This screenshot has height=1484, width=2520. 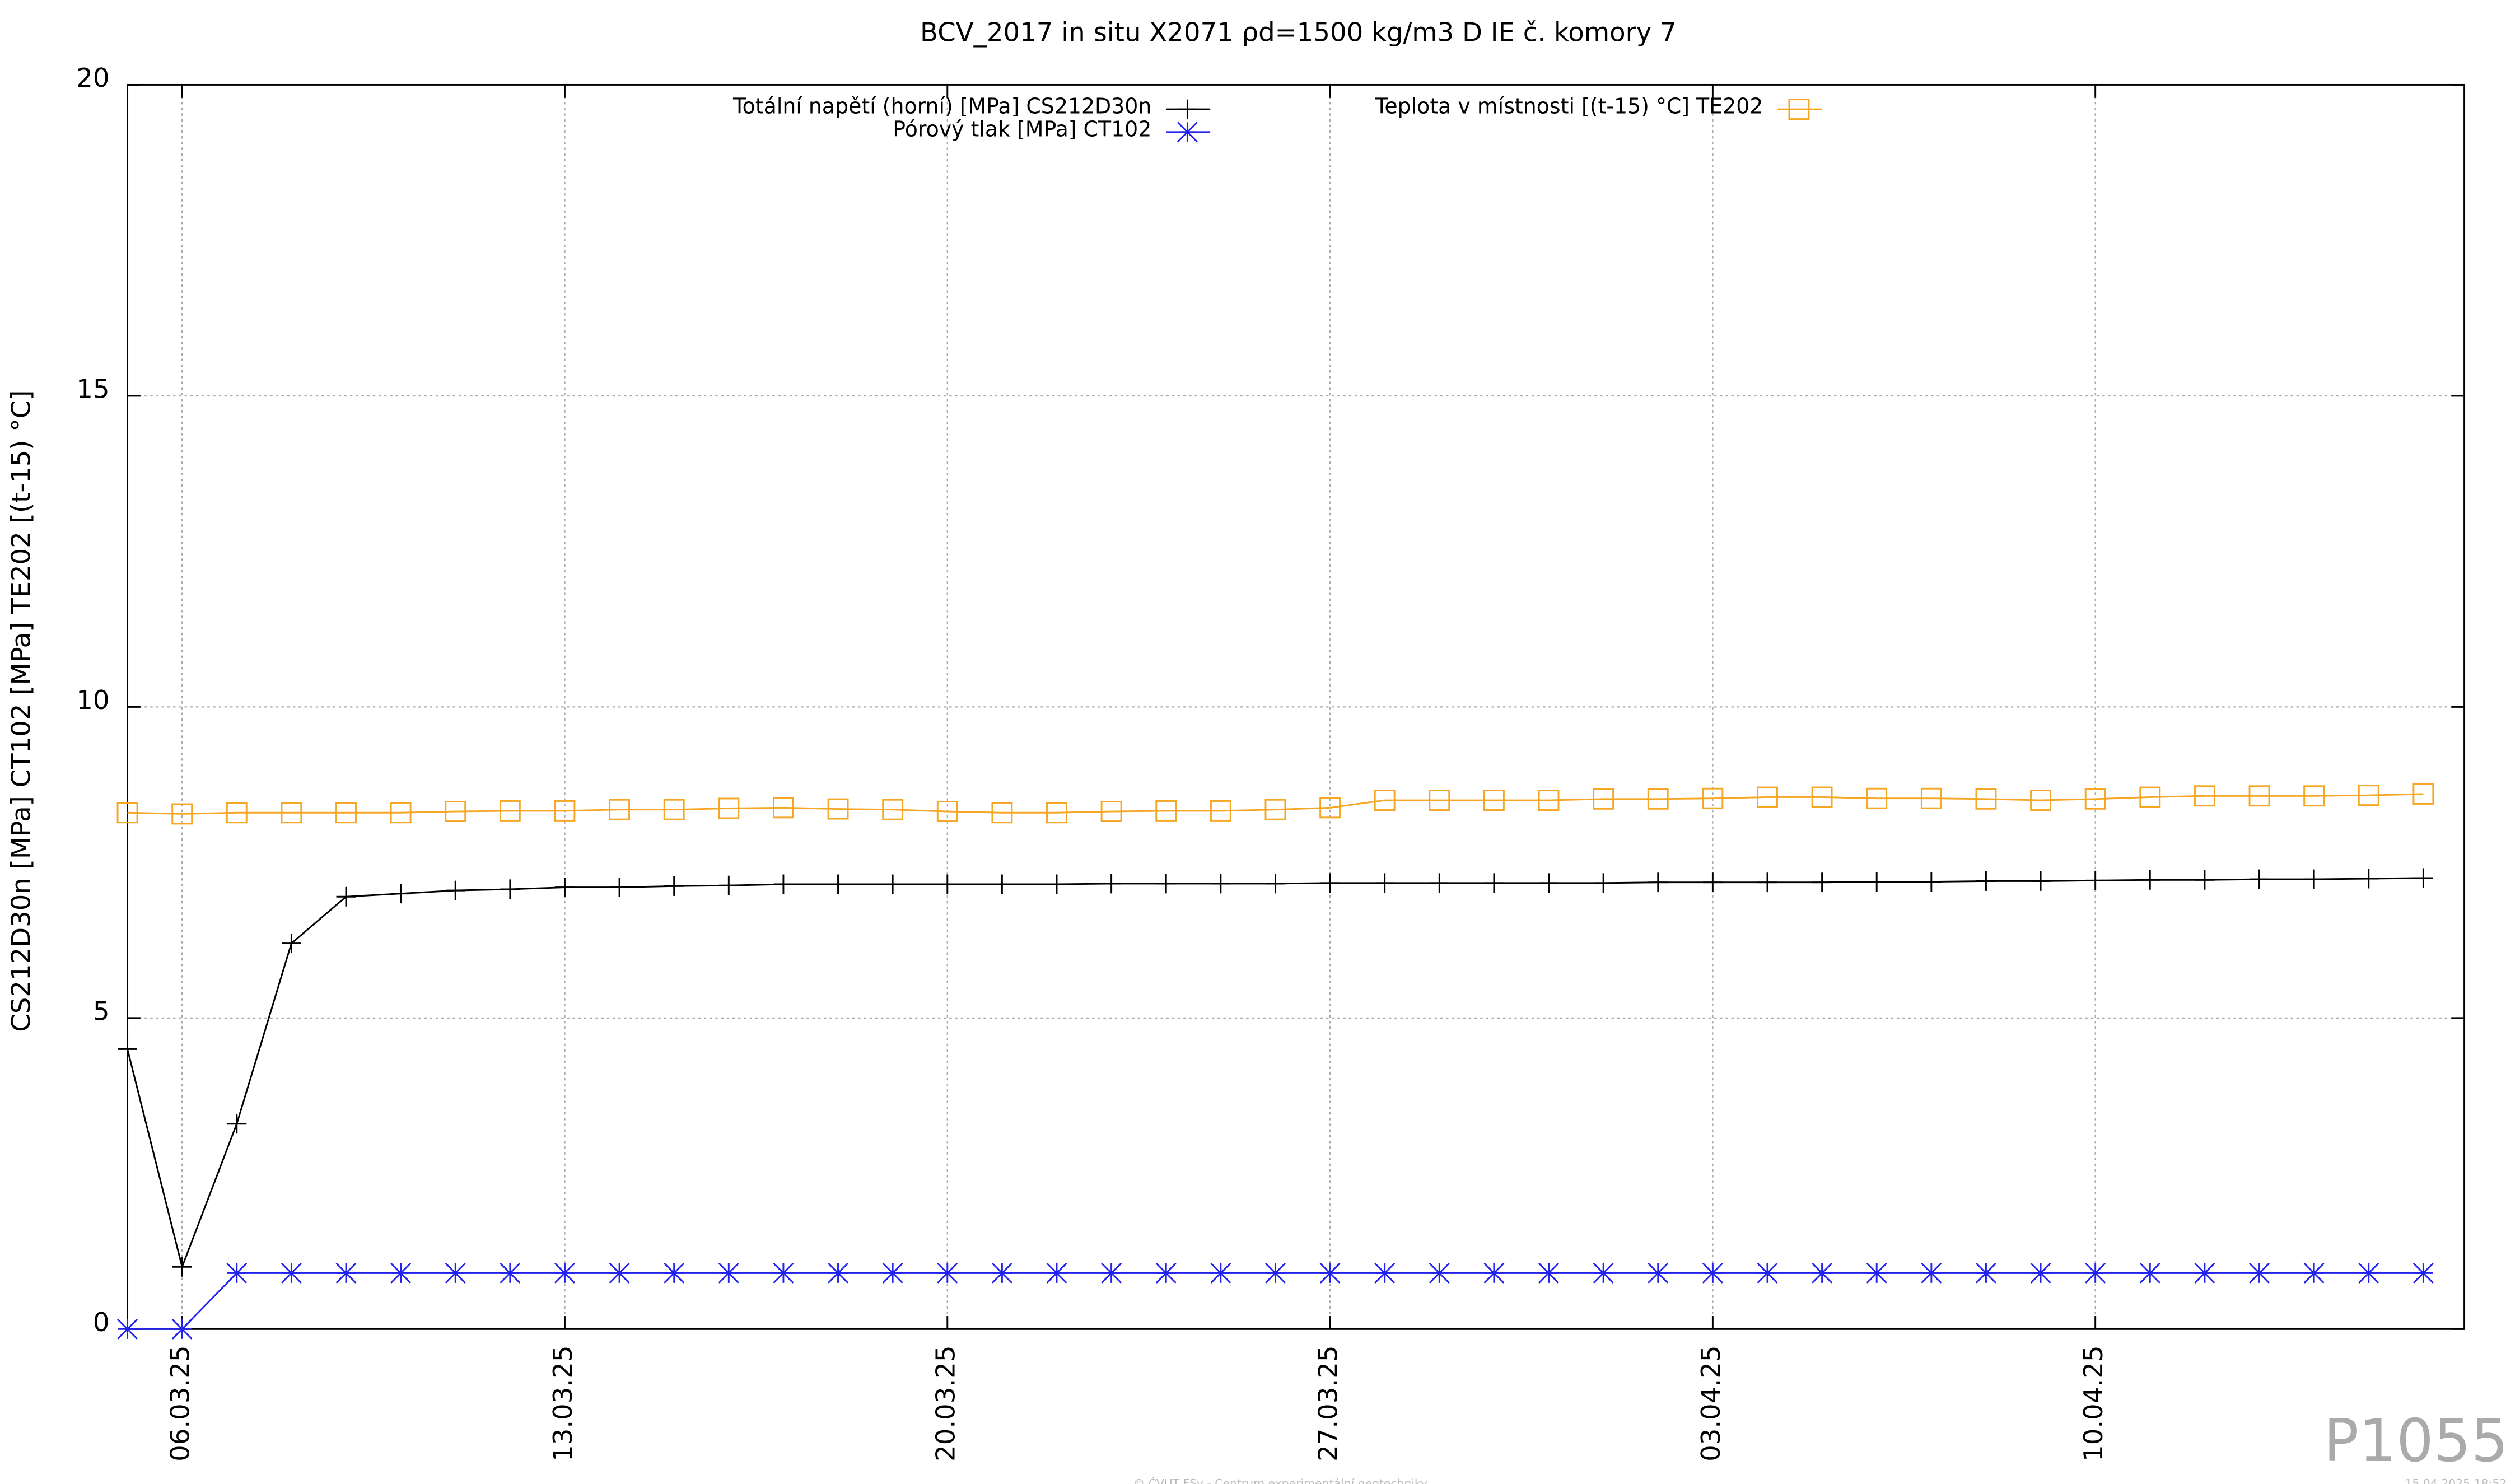 What do you see at coordinates (2093, 1403) in the screenshot?
I see `x-tick-label: 10.04.25` at bounding box center [2093, 1403].